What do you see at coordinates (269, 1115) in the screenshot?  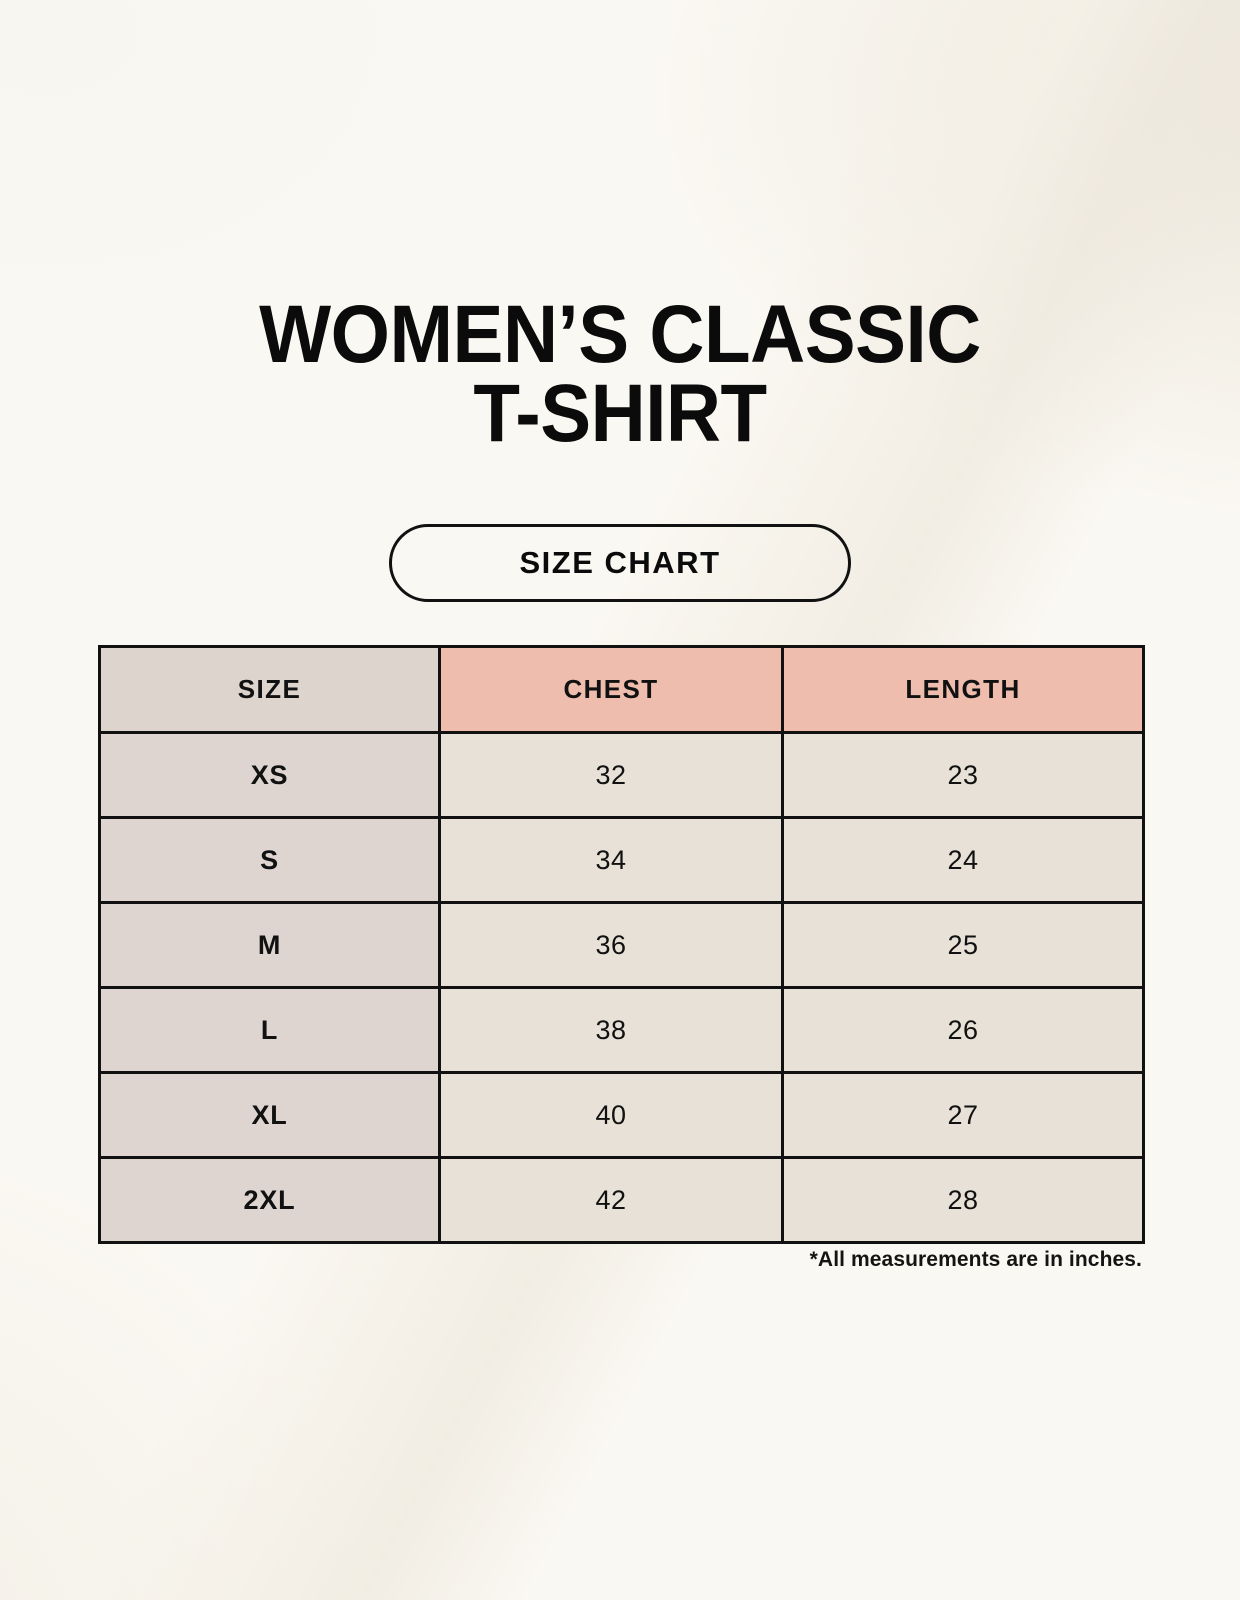 I see `cell-size: XL` at bounding box center [269, 1115].